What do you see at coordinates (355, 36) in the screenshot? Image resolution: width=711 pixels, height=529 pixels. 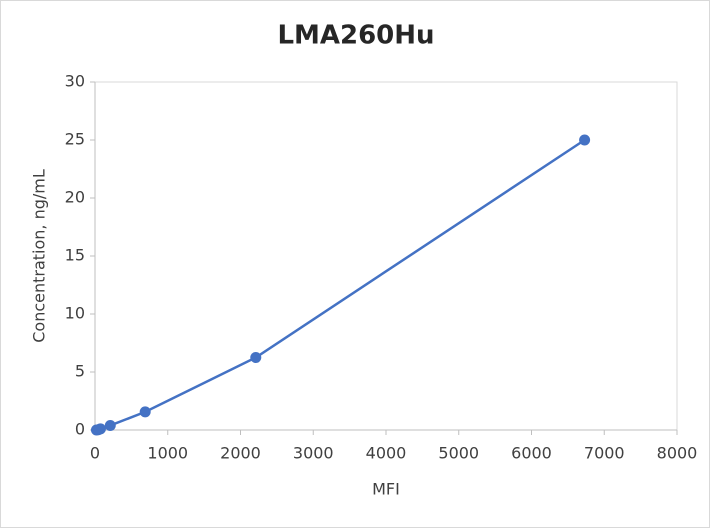 I see `chart-title: LMA260Hu` at bounding box center [355, 36].